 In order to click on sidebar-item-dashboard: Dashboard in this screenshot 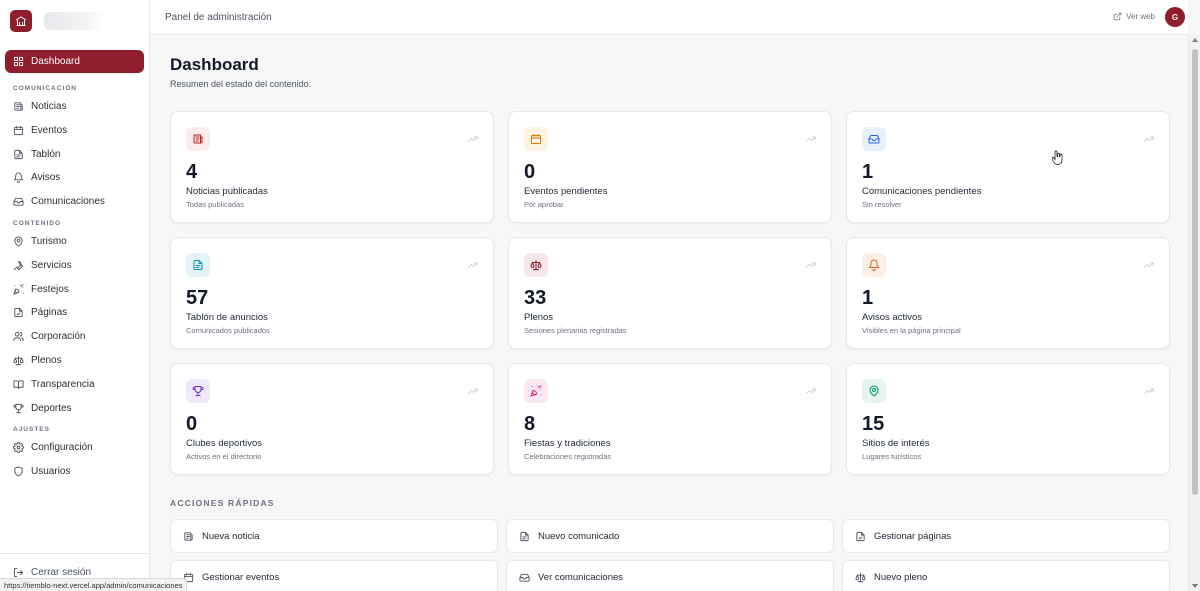, I will do `click(74, 61)`.